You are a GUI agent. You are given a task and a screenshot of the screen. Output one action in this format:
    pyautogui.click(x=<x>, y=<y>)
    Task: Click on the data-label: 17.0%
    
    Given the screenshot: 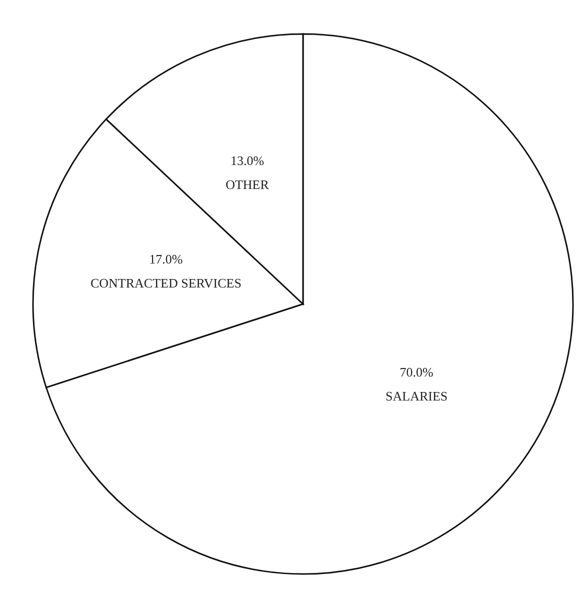 What is the action you would take?
    pyautogui.click(x=166, y=258)
    